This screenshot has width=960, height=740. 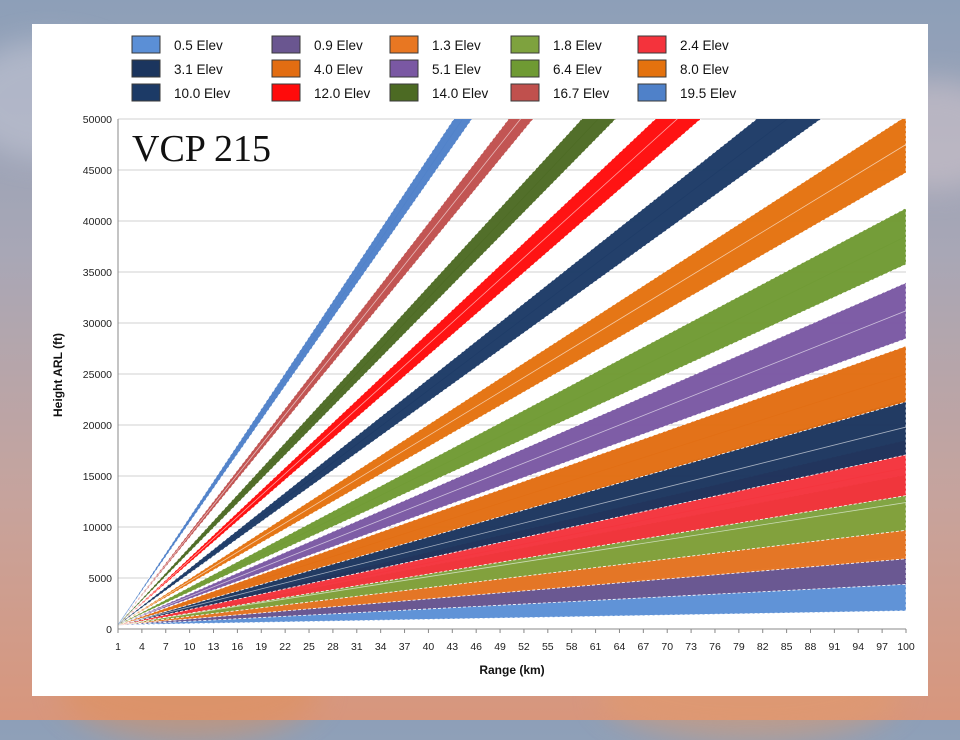 What do you see at coordinates (202, 93) in the screenshot?
I see `legend-label: 10.0 Elev` at bounding box center [202, 93].